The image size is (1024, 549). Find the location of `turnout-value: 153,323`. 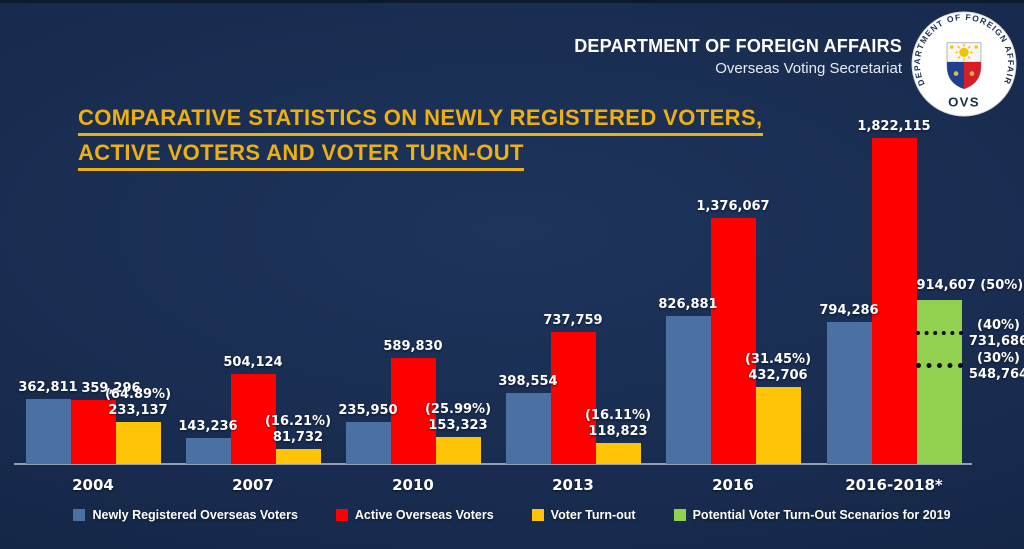

turnout-value: 153,323 is located at coordinates (458, 425).